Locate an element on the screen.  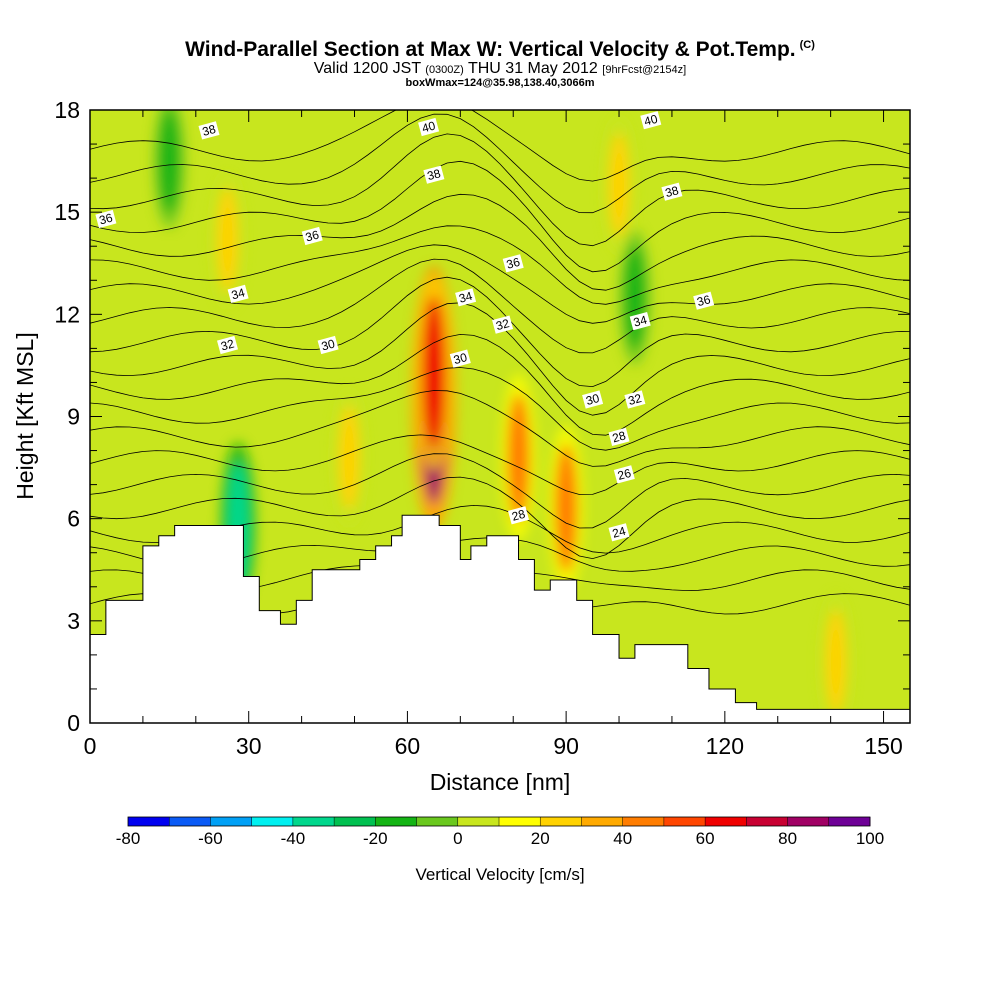
colorbar-tick-label: 100 is located at coordinates (870, 838).